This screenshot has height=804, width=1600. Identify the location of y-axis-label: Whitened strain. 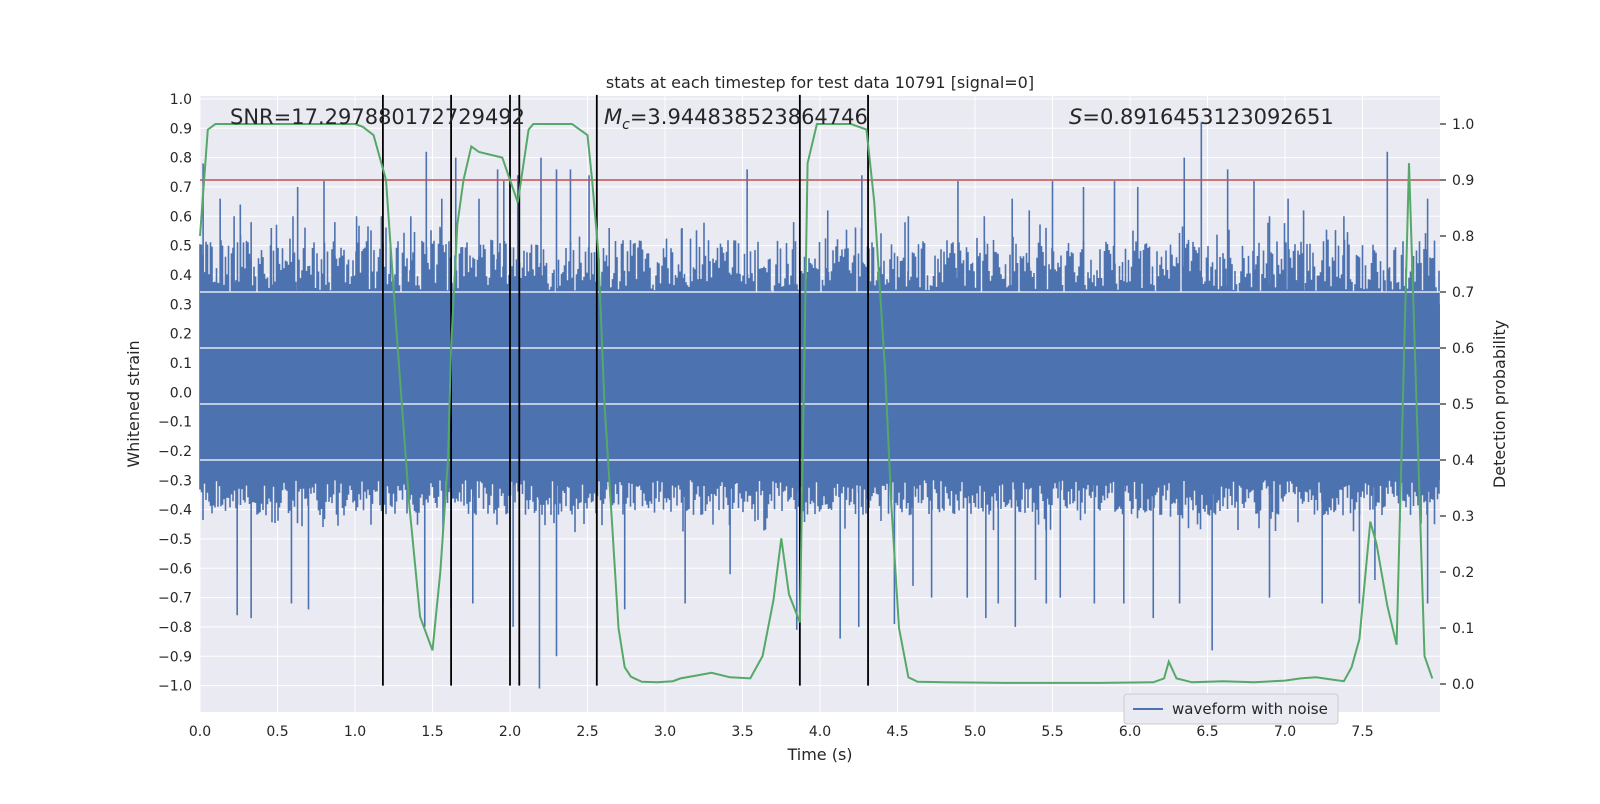
(133, 403).